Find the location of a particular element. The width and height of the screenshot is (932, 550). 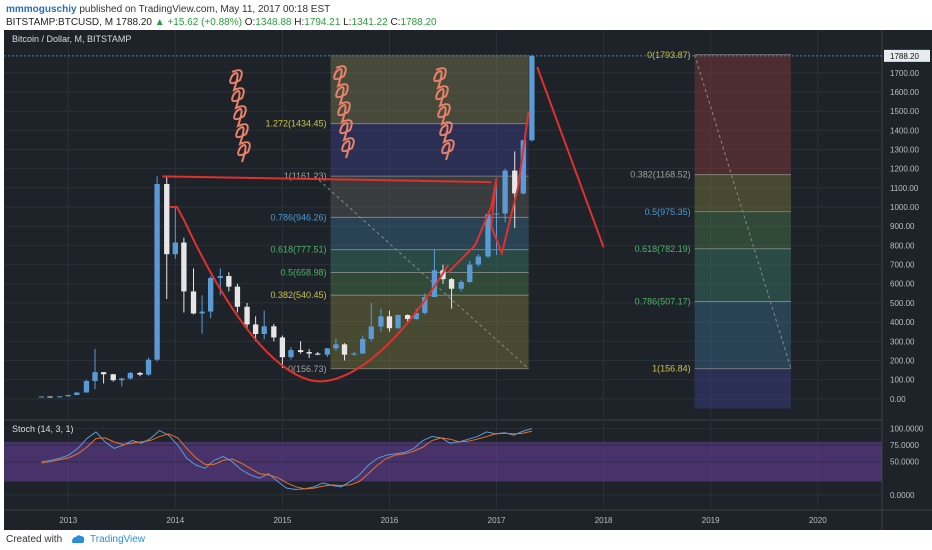

stoch-y-tick-label: 0.0000 is located at coordinates (902, 495).